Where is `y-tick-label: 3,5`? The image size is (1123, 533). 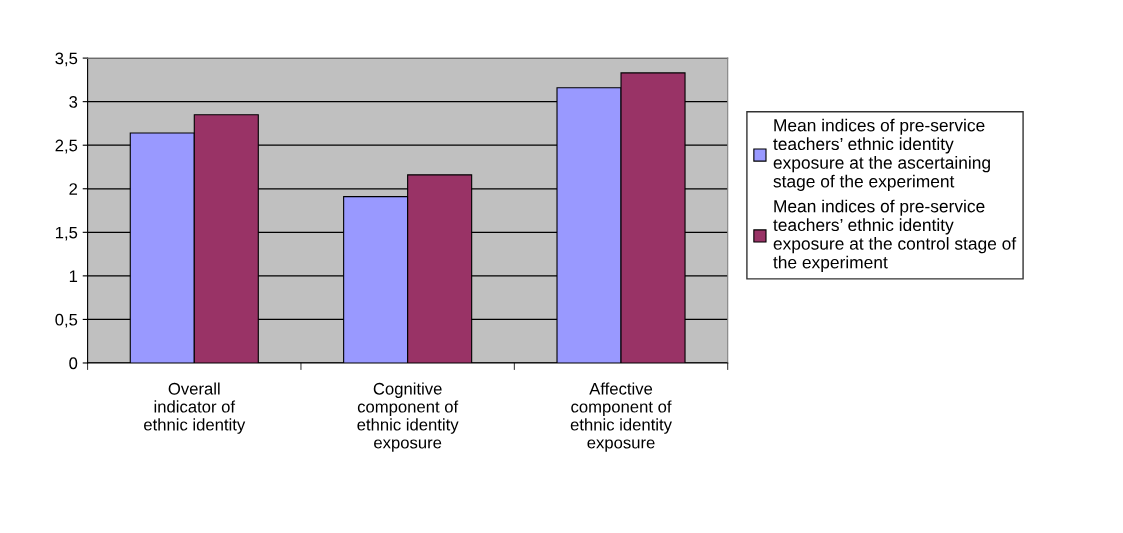
y-tick-label: 3,5 is located at coordinates (66, 59).